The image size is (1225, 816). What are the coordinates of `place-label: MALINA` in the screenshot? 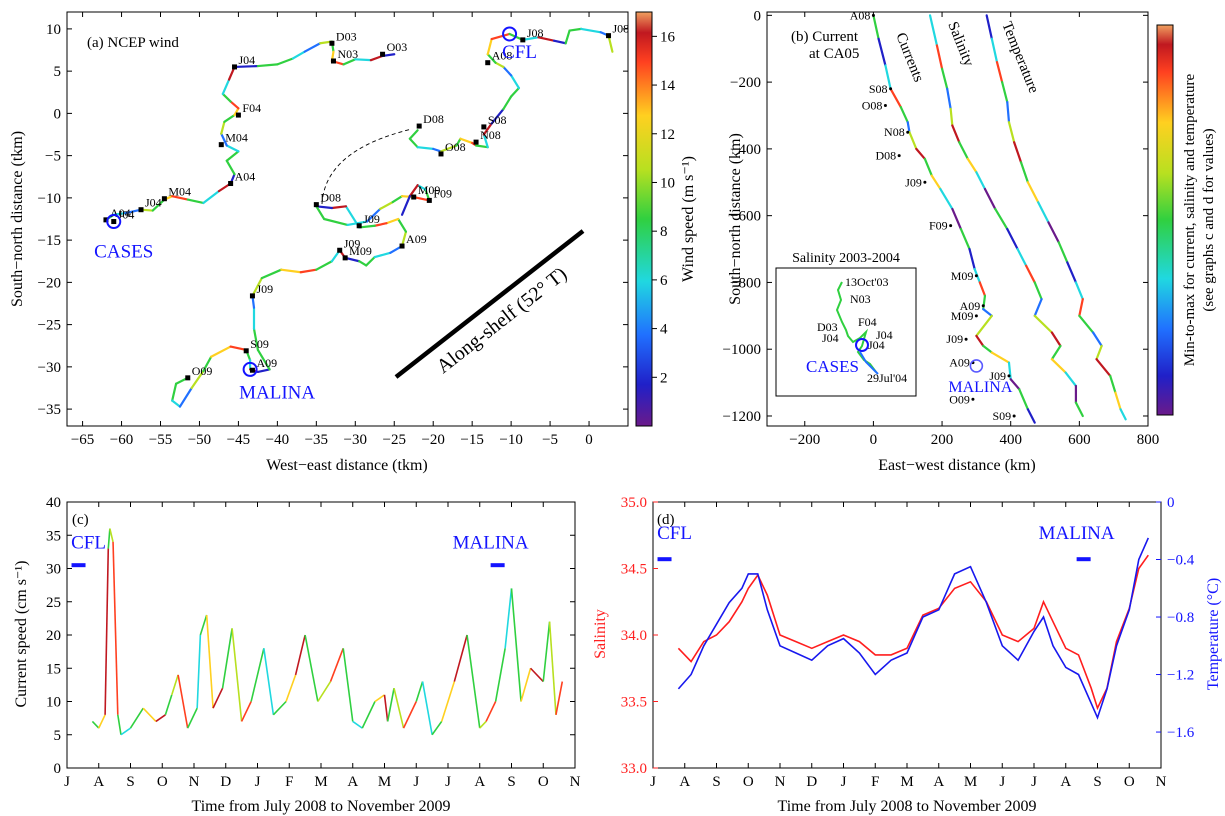 It's located at (980, 387).